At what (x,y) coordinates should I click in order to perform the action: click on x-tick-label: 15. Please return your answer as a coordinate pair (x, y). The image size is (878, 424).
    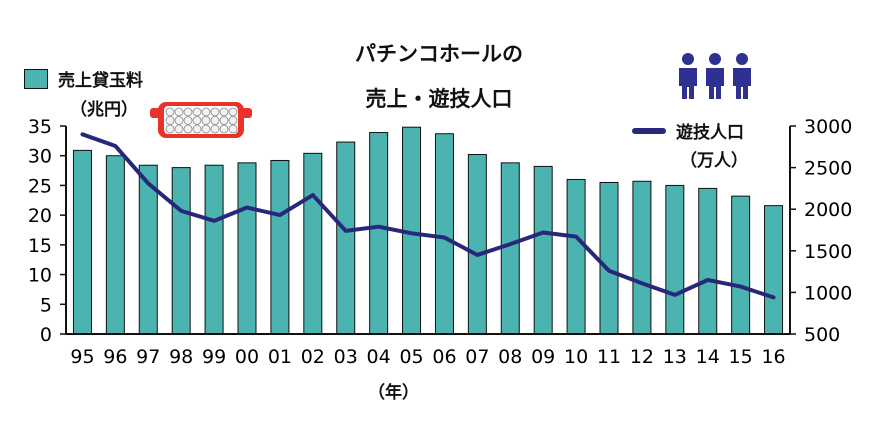
    Looking at the image, I should click on (741, 357).